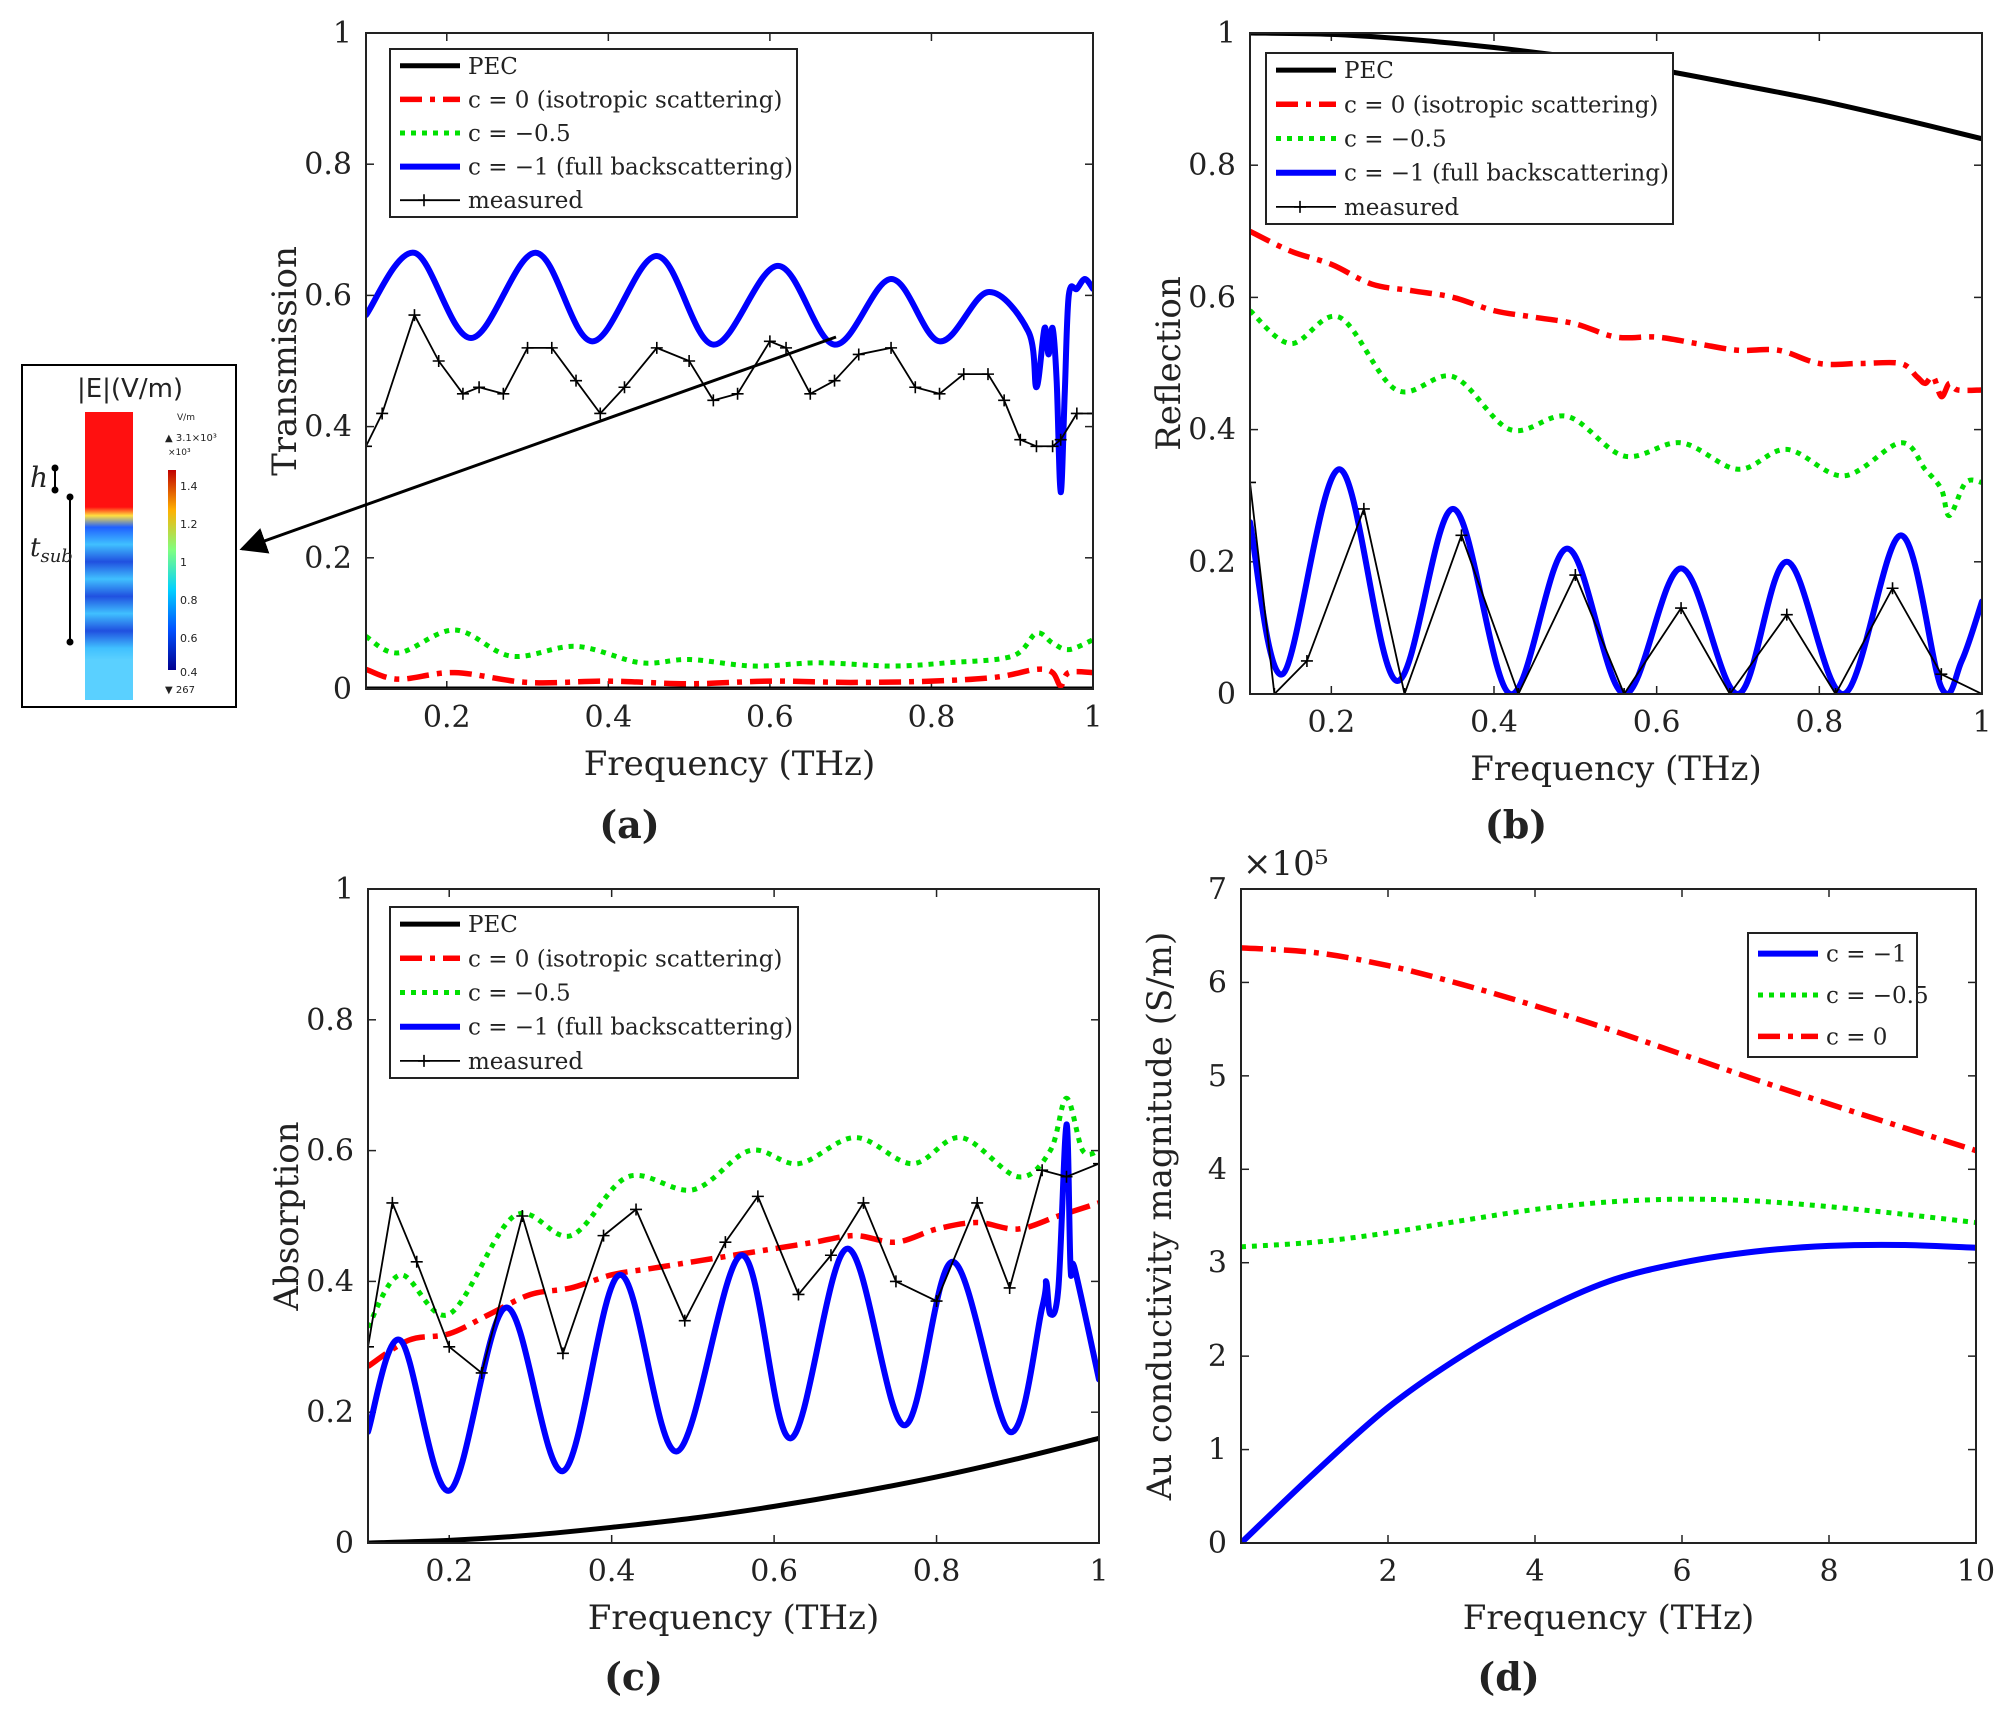 This screenshot has width=2000, height=1720. What do you see at coordinates (328, 558) in the screenshot?
I see `y-tick-label: 0.2` at bounding box center [328, 558].